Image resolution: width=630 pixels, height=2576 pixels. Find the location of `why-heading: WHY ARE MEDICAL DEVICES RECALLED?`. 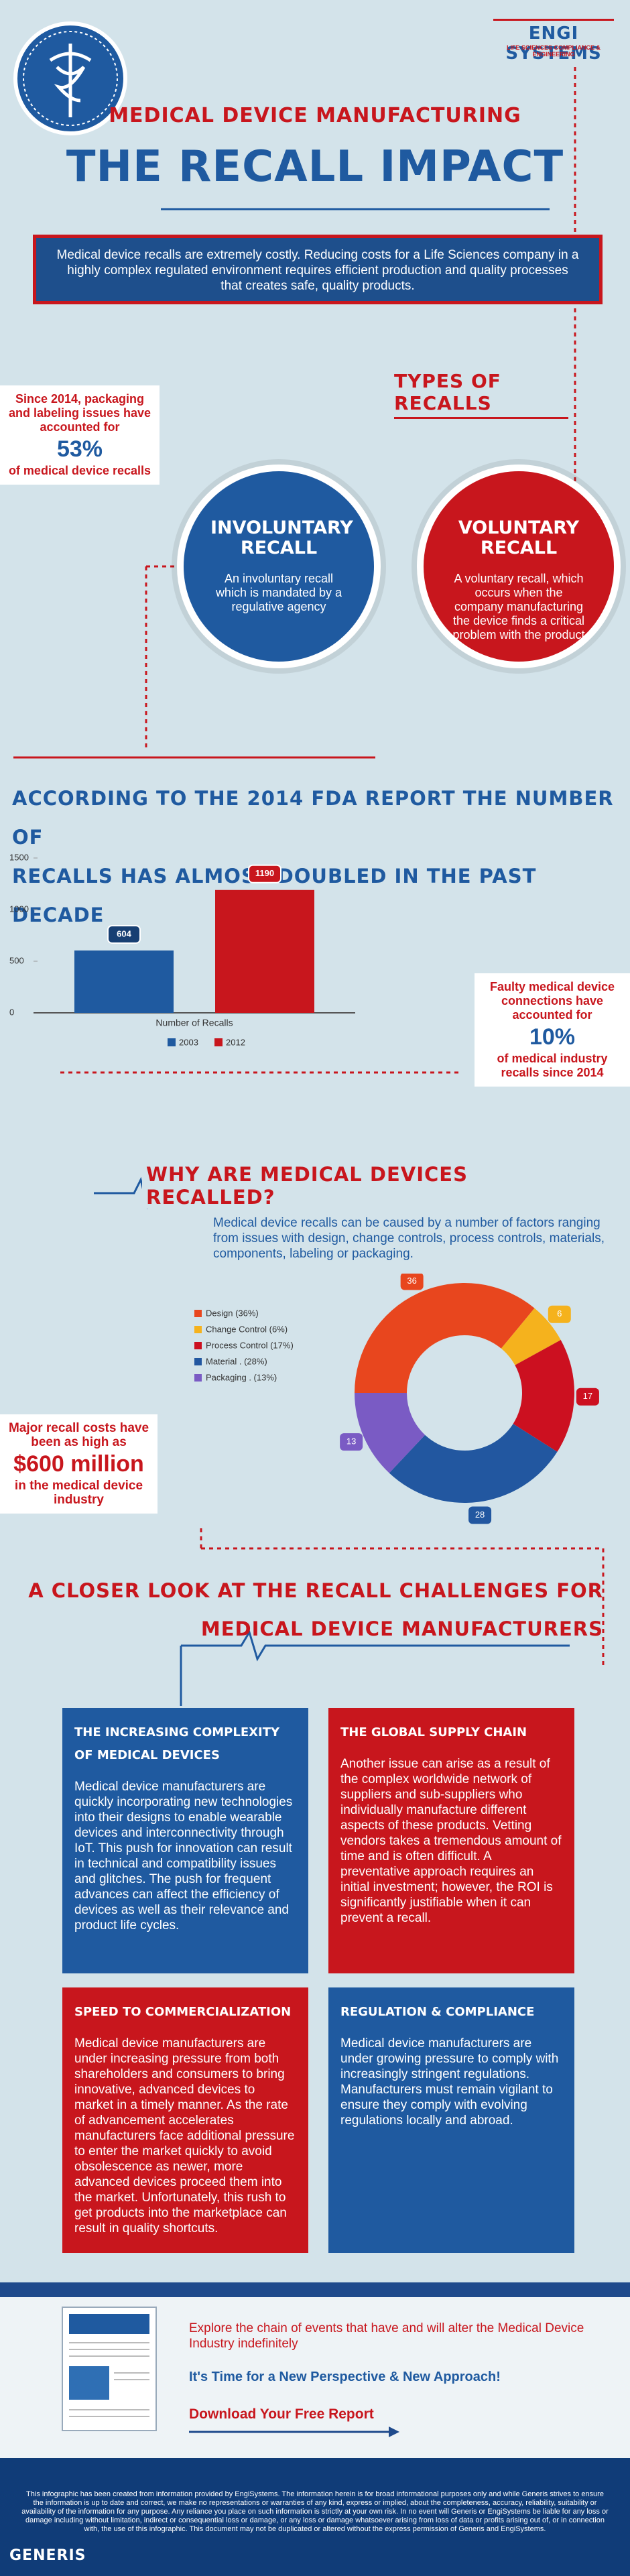

why-heading: WHY ARE MEDICAL DEVICES RECALLED? is located at coordinates (334, 1186).